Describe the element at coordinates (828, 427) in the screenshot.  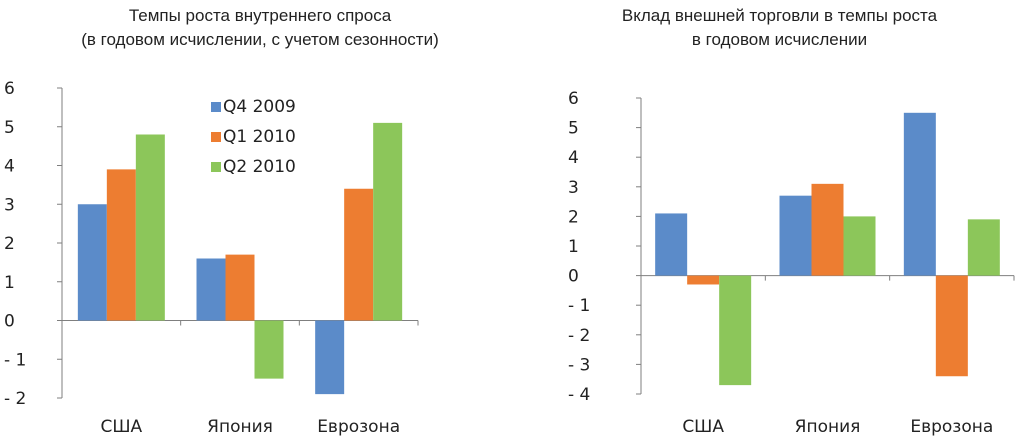
I see `right-category-label: Япония` at that location.